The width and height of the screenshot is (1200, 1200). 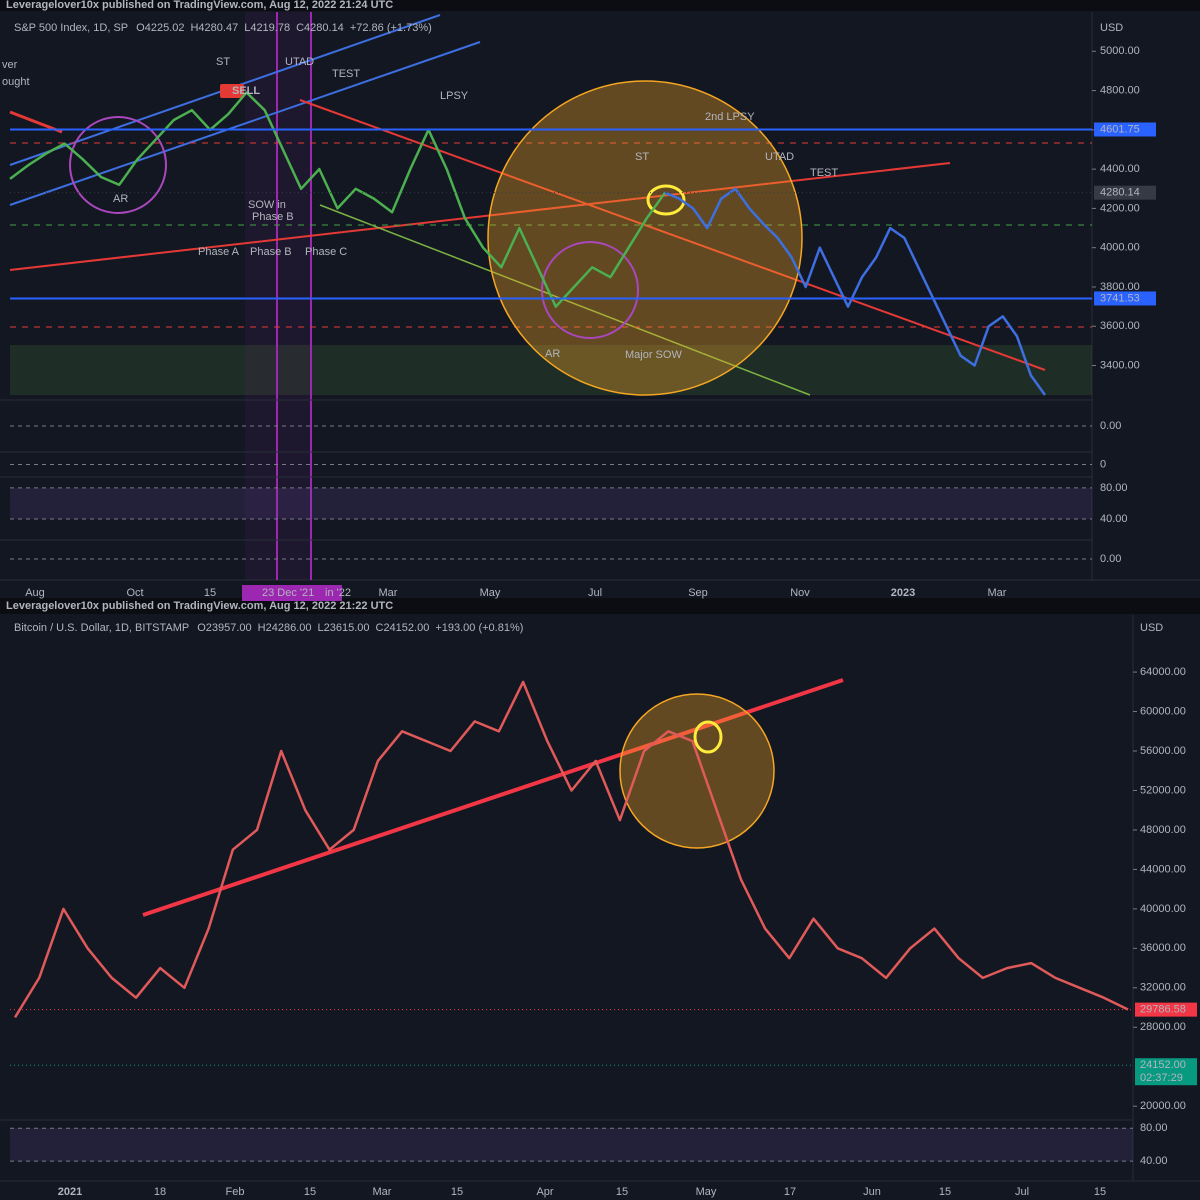 What do you see at coordinates (790, 1192) in the screenshot?
I see `x-tick-label: 17` at bounding box center [790, 1192].